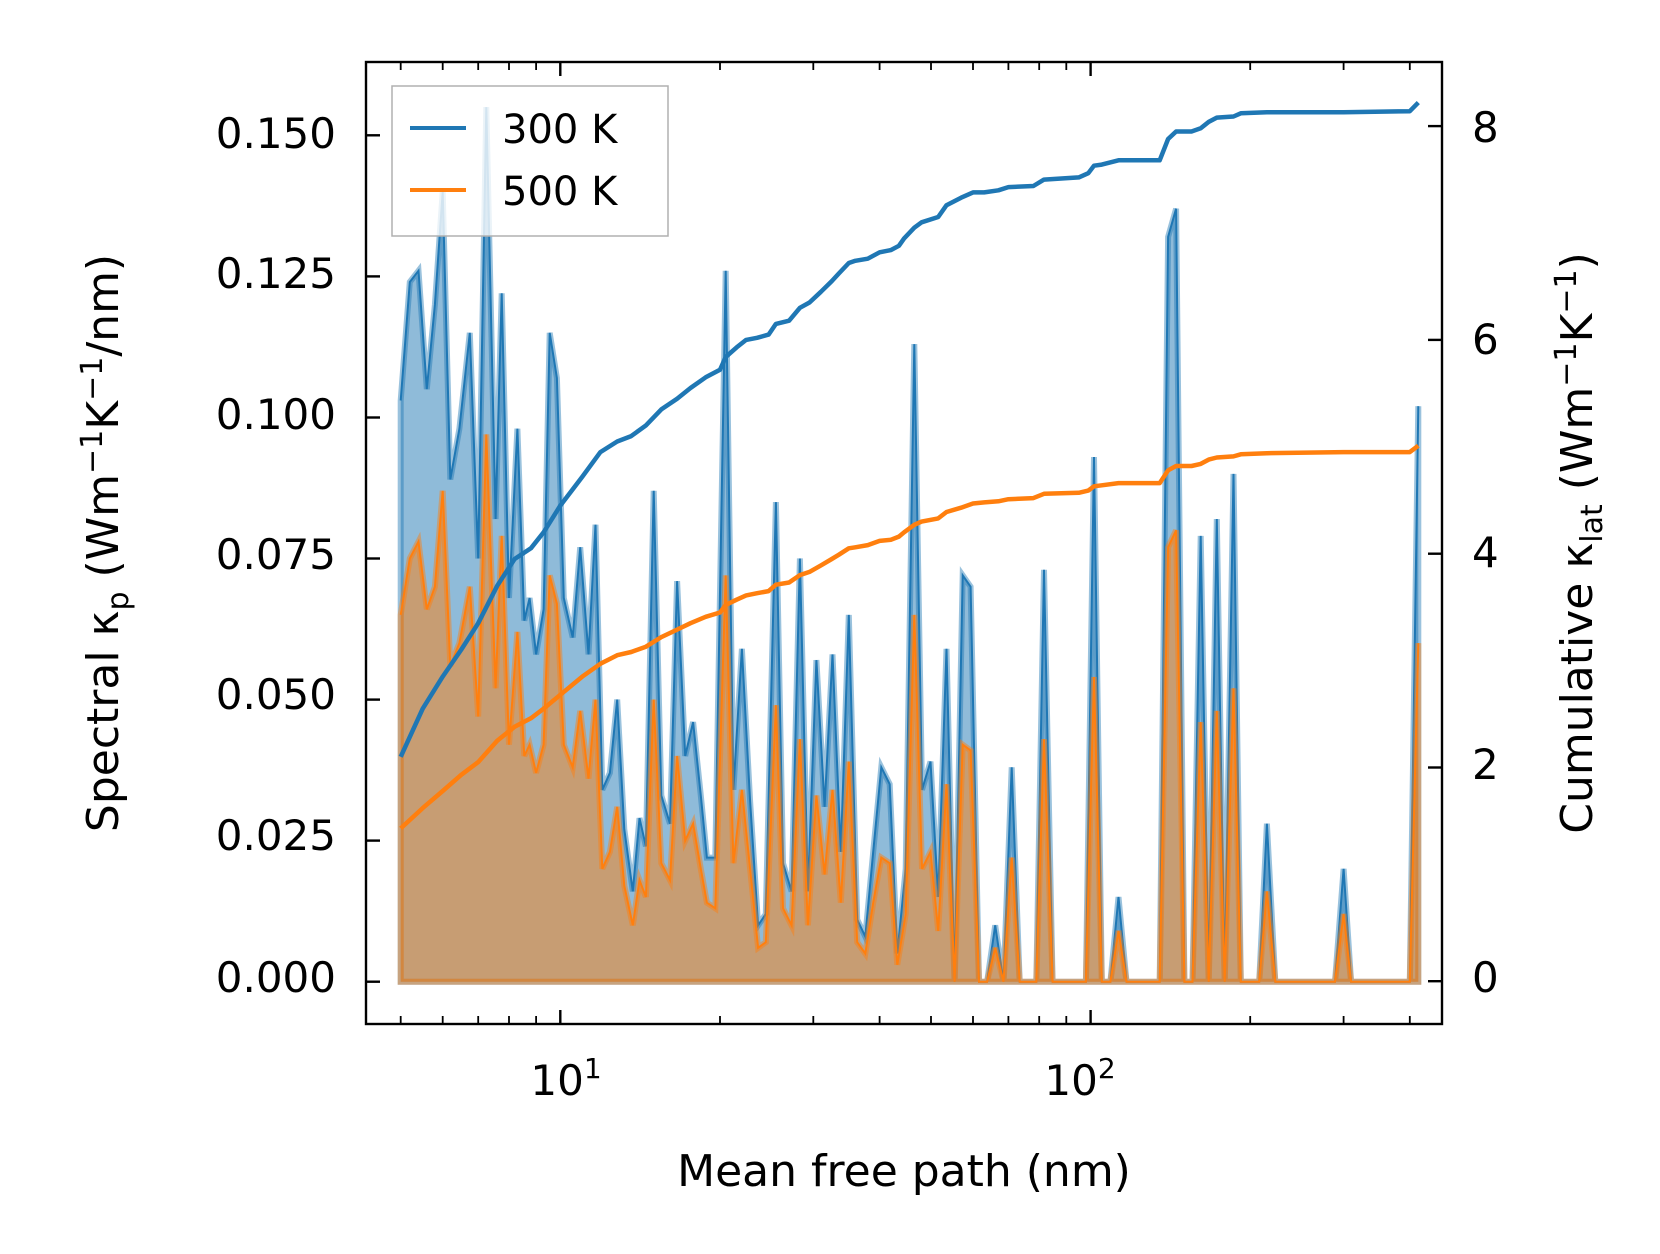  What do you see at coordinates (560, 130) in the screenshot?
I see `legend-label-300: 300 K` at bounding box center [560, 130].